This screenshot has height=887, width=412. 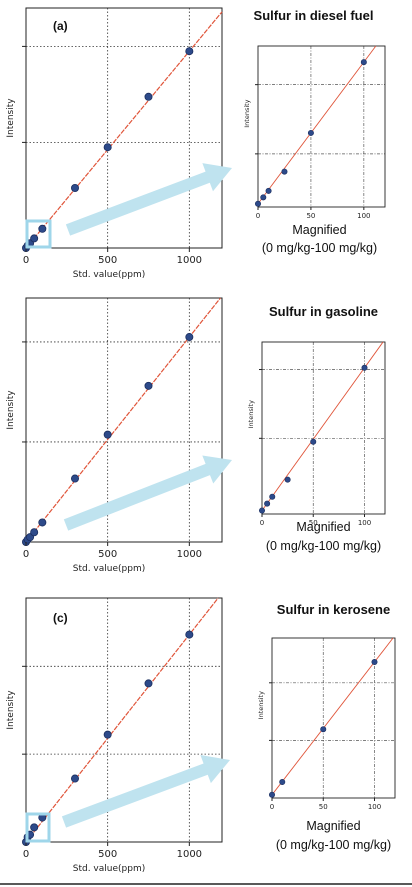 I want to click on chart-title: Sulfur in diesel fuel, so click(x=314, y=15).